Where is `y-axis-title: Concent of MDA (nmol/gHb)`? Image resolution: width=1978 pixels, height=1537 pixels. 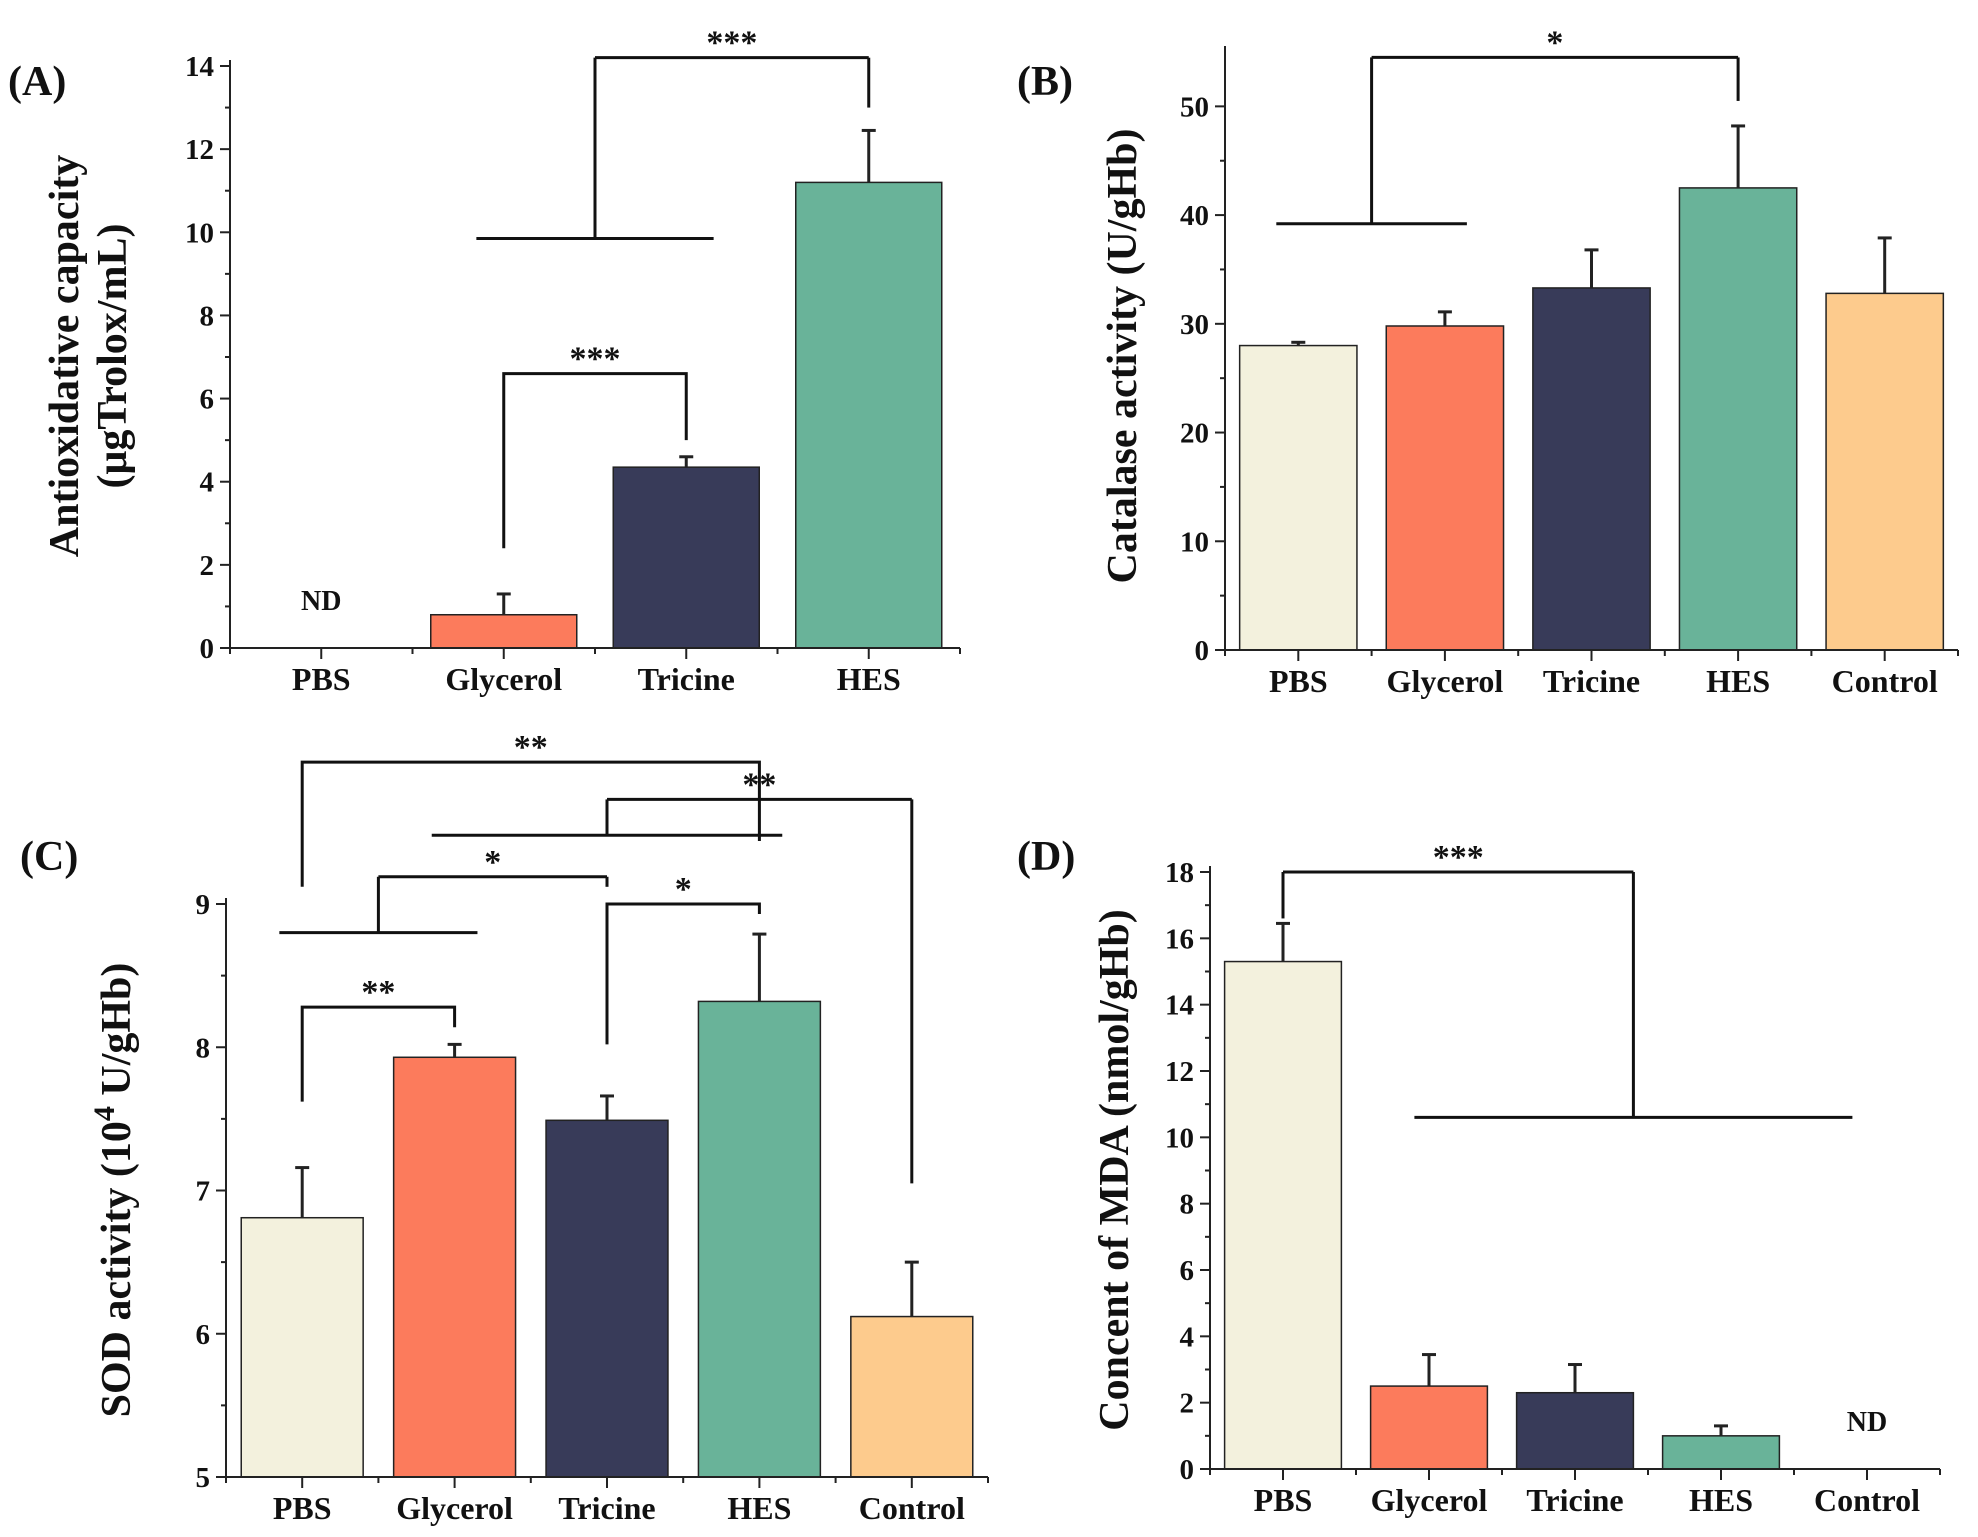 y-axis-title: Concent of MDA (nmol/gHb) is located at coordinates (1115, 1169).